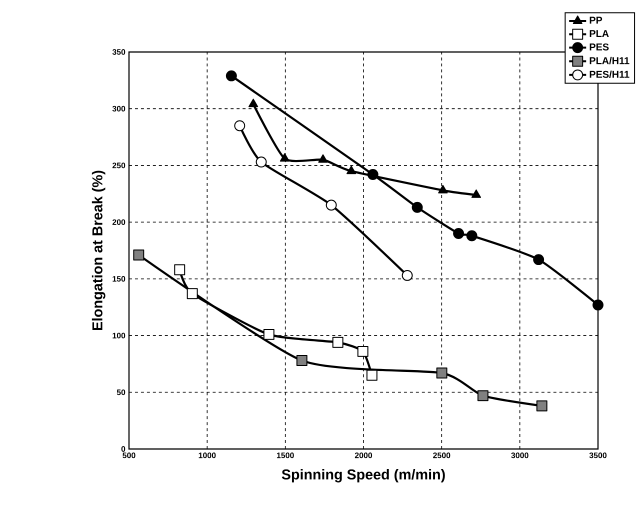 This screenshot has width=639, height=518. What do you see at coordinates (99, 250) in the screenshot?
I see `y-axis-title: Elongation at Break (%)` at bounding box center [99, 250].